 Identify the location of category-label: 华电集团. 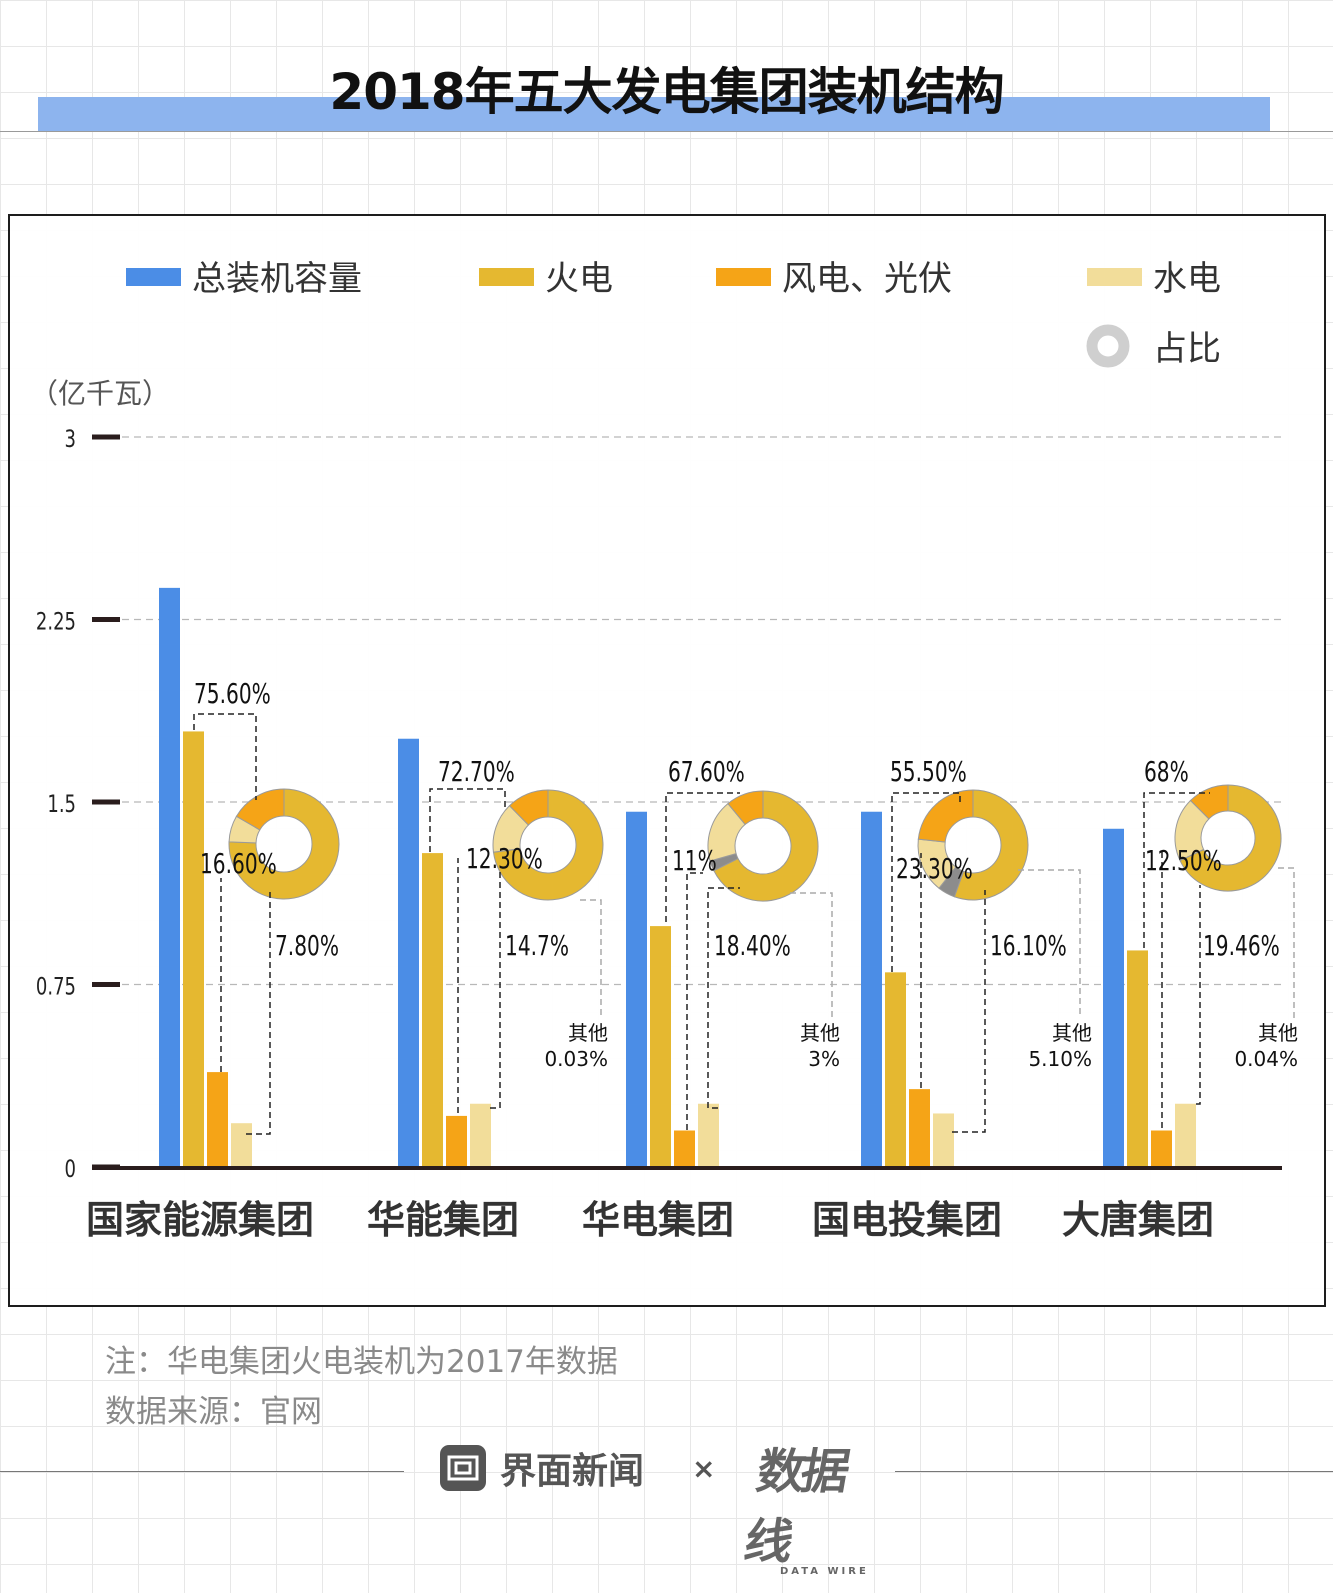
(658, 1220).